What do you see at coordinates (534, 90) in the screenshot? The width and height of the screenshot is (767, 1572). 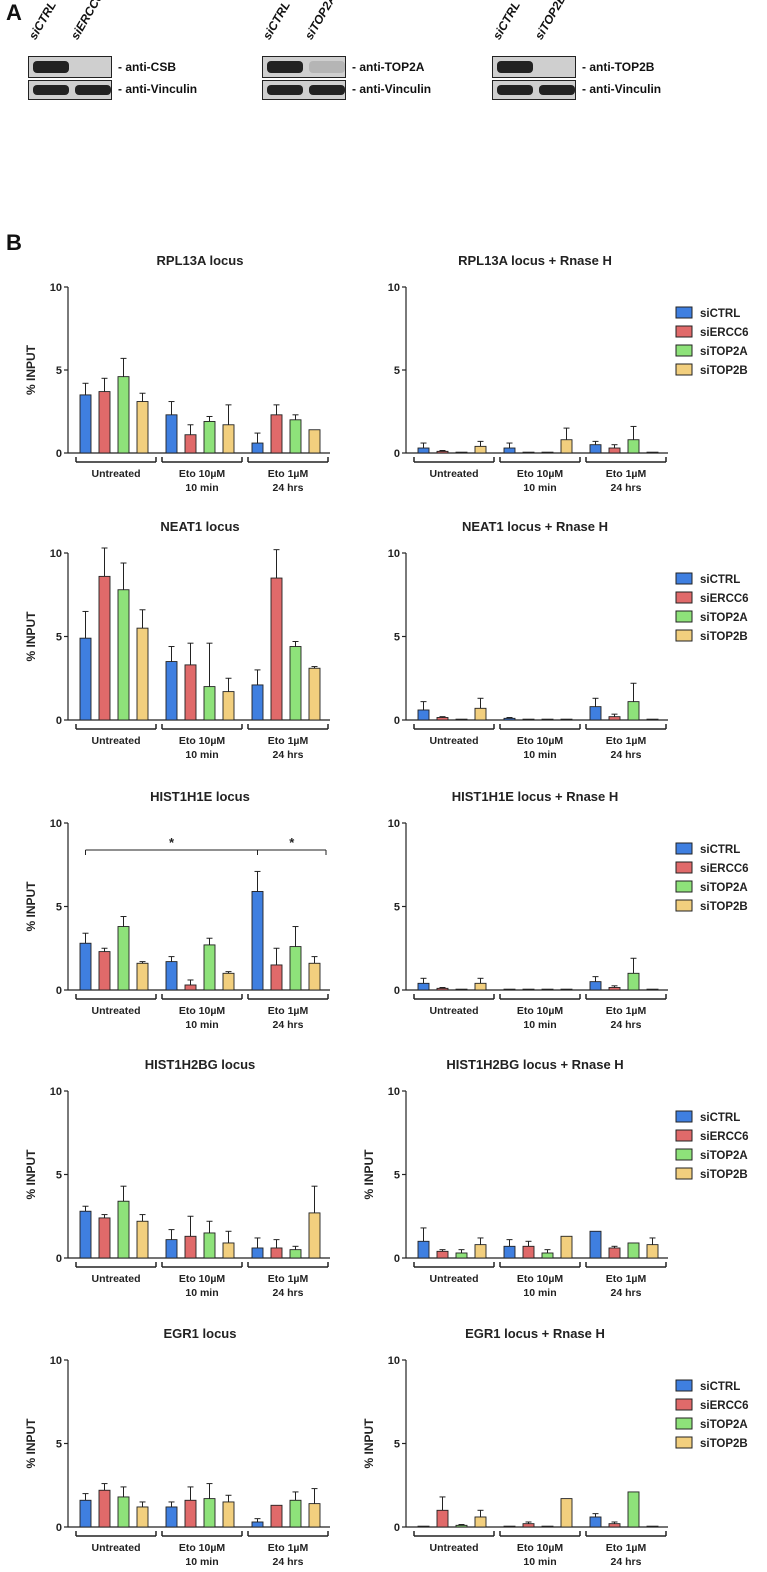 I see `loading-blot-strip` at bounding box center [534, 90].